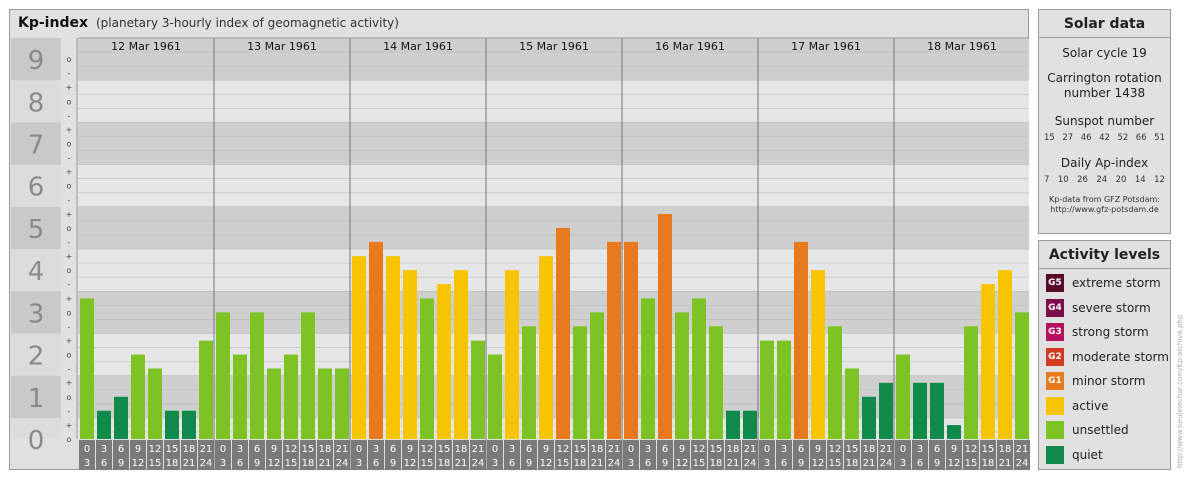 This screenshot has width=1184, height=480. Describe the element at coordinates (359, 449) in the screenshot. I see `interval-start: 0` at that location.